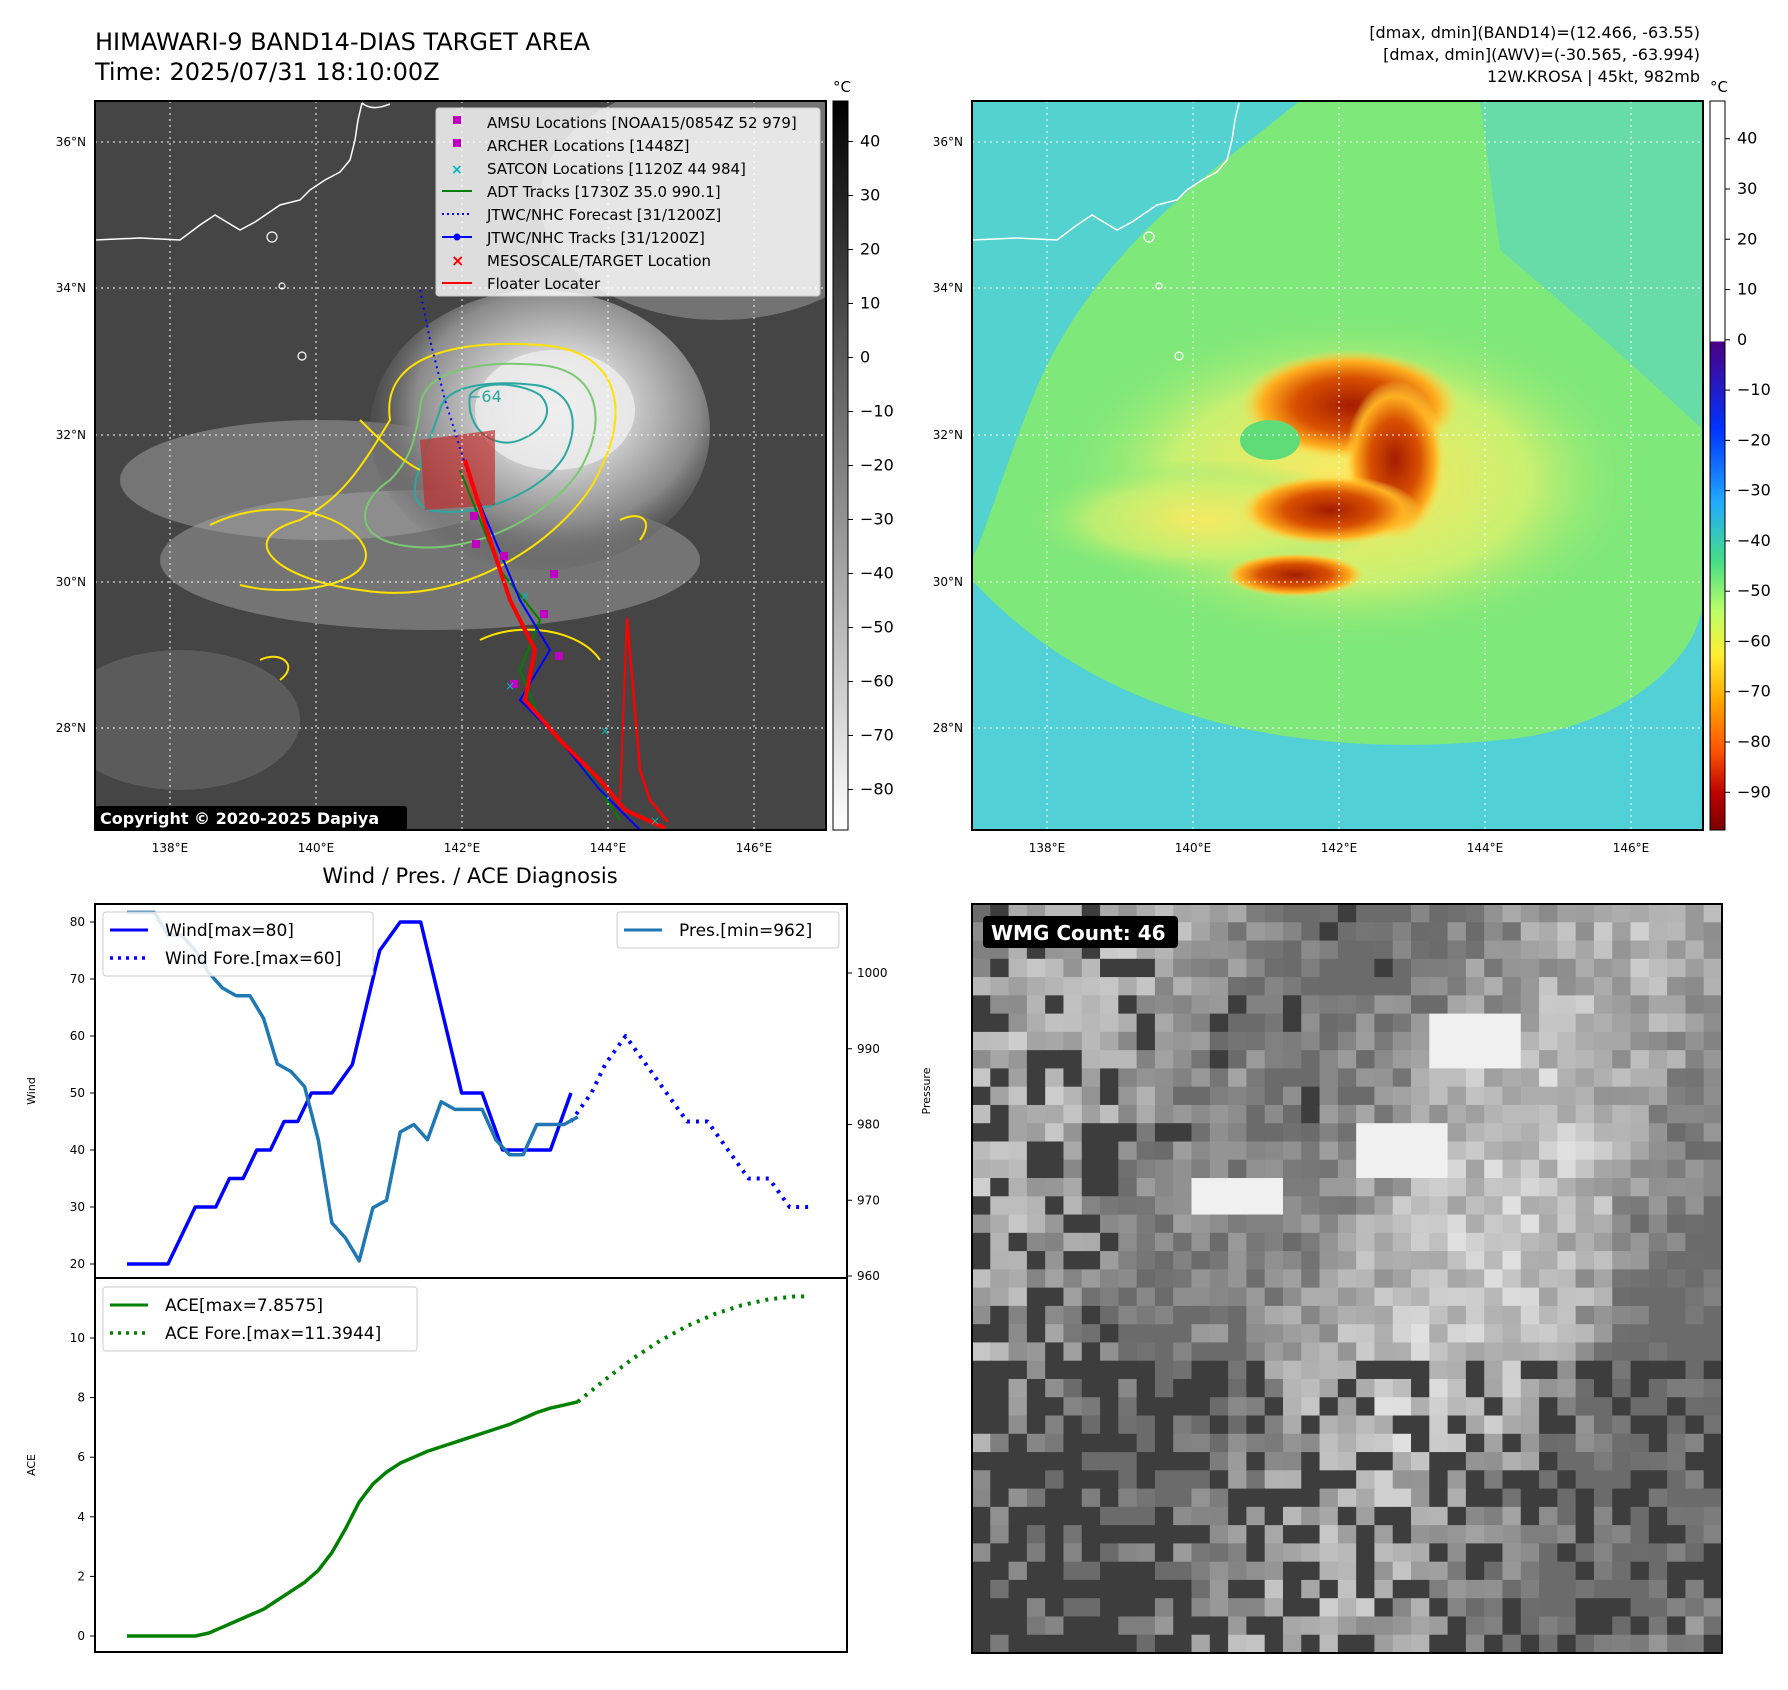 Image resolution: width=1788 pixels, height=1690 pixels. Describe the element at coordinates (544, 284) in the screenshot. I see `svg-text: Floater Locater` at that location.